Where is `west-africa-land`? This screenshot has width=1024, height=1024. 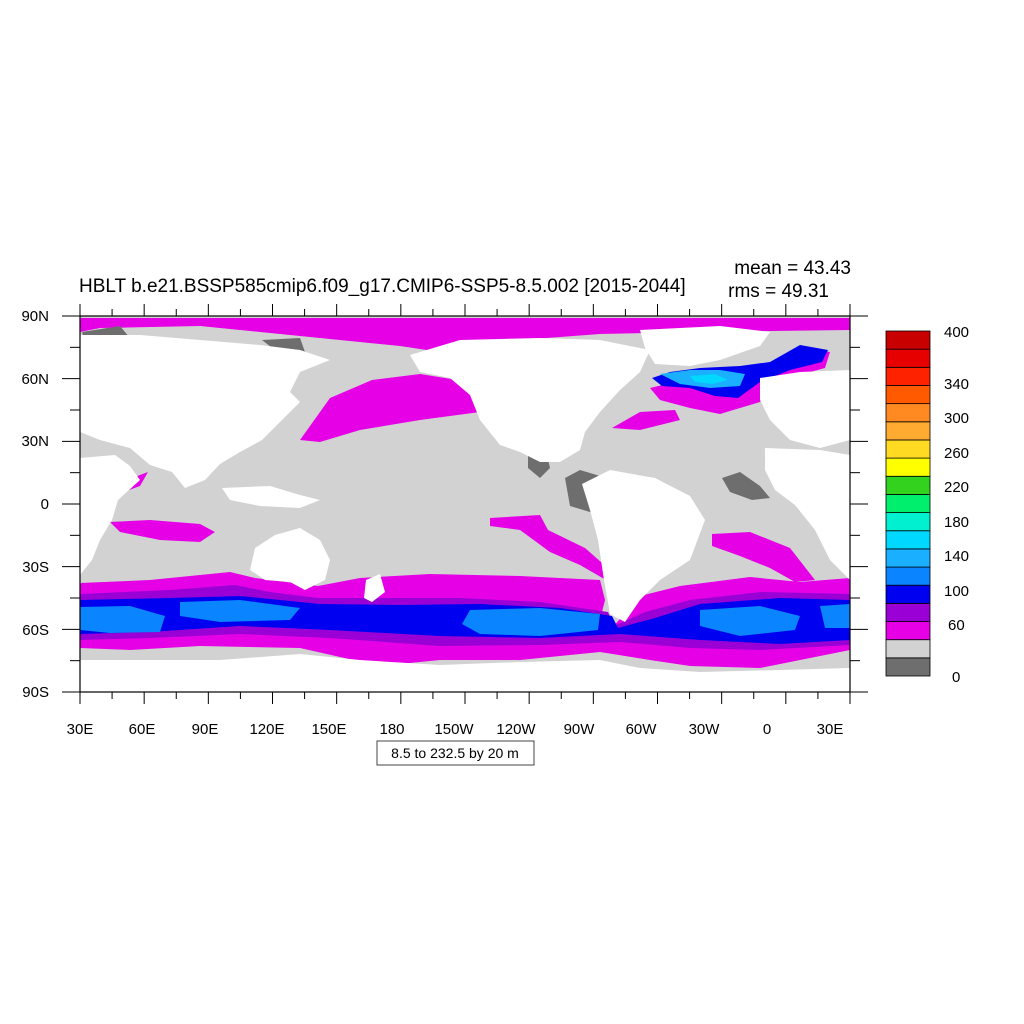 west-africa-land is located at coordinates (807, 514).